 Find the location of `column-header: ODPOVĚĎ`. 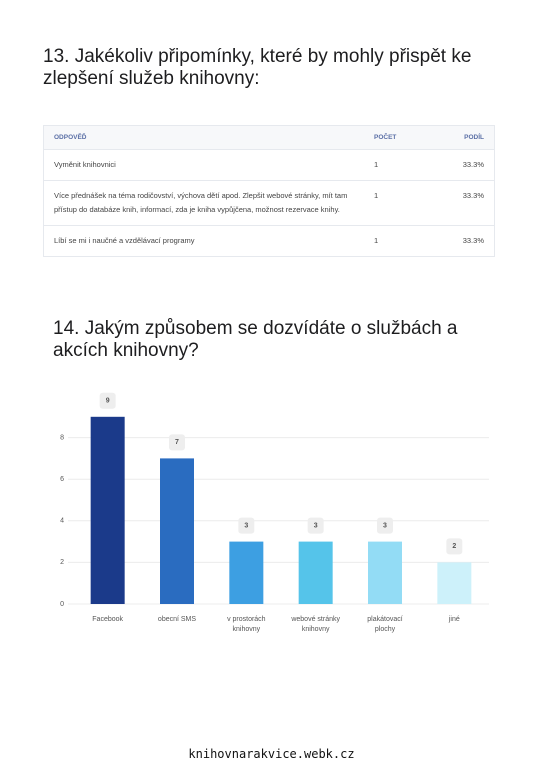

column-header: ODPOVĚĎ is located at coordinates (203, 137).